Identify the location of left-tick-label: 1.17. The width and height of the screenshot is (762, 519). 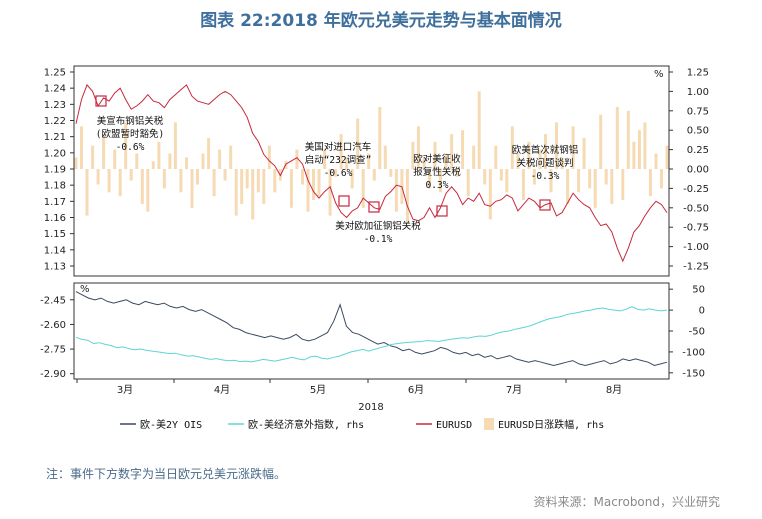
(55, 202).